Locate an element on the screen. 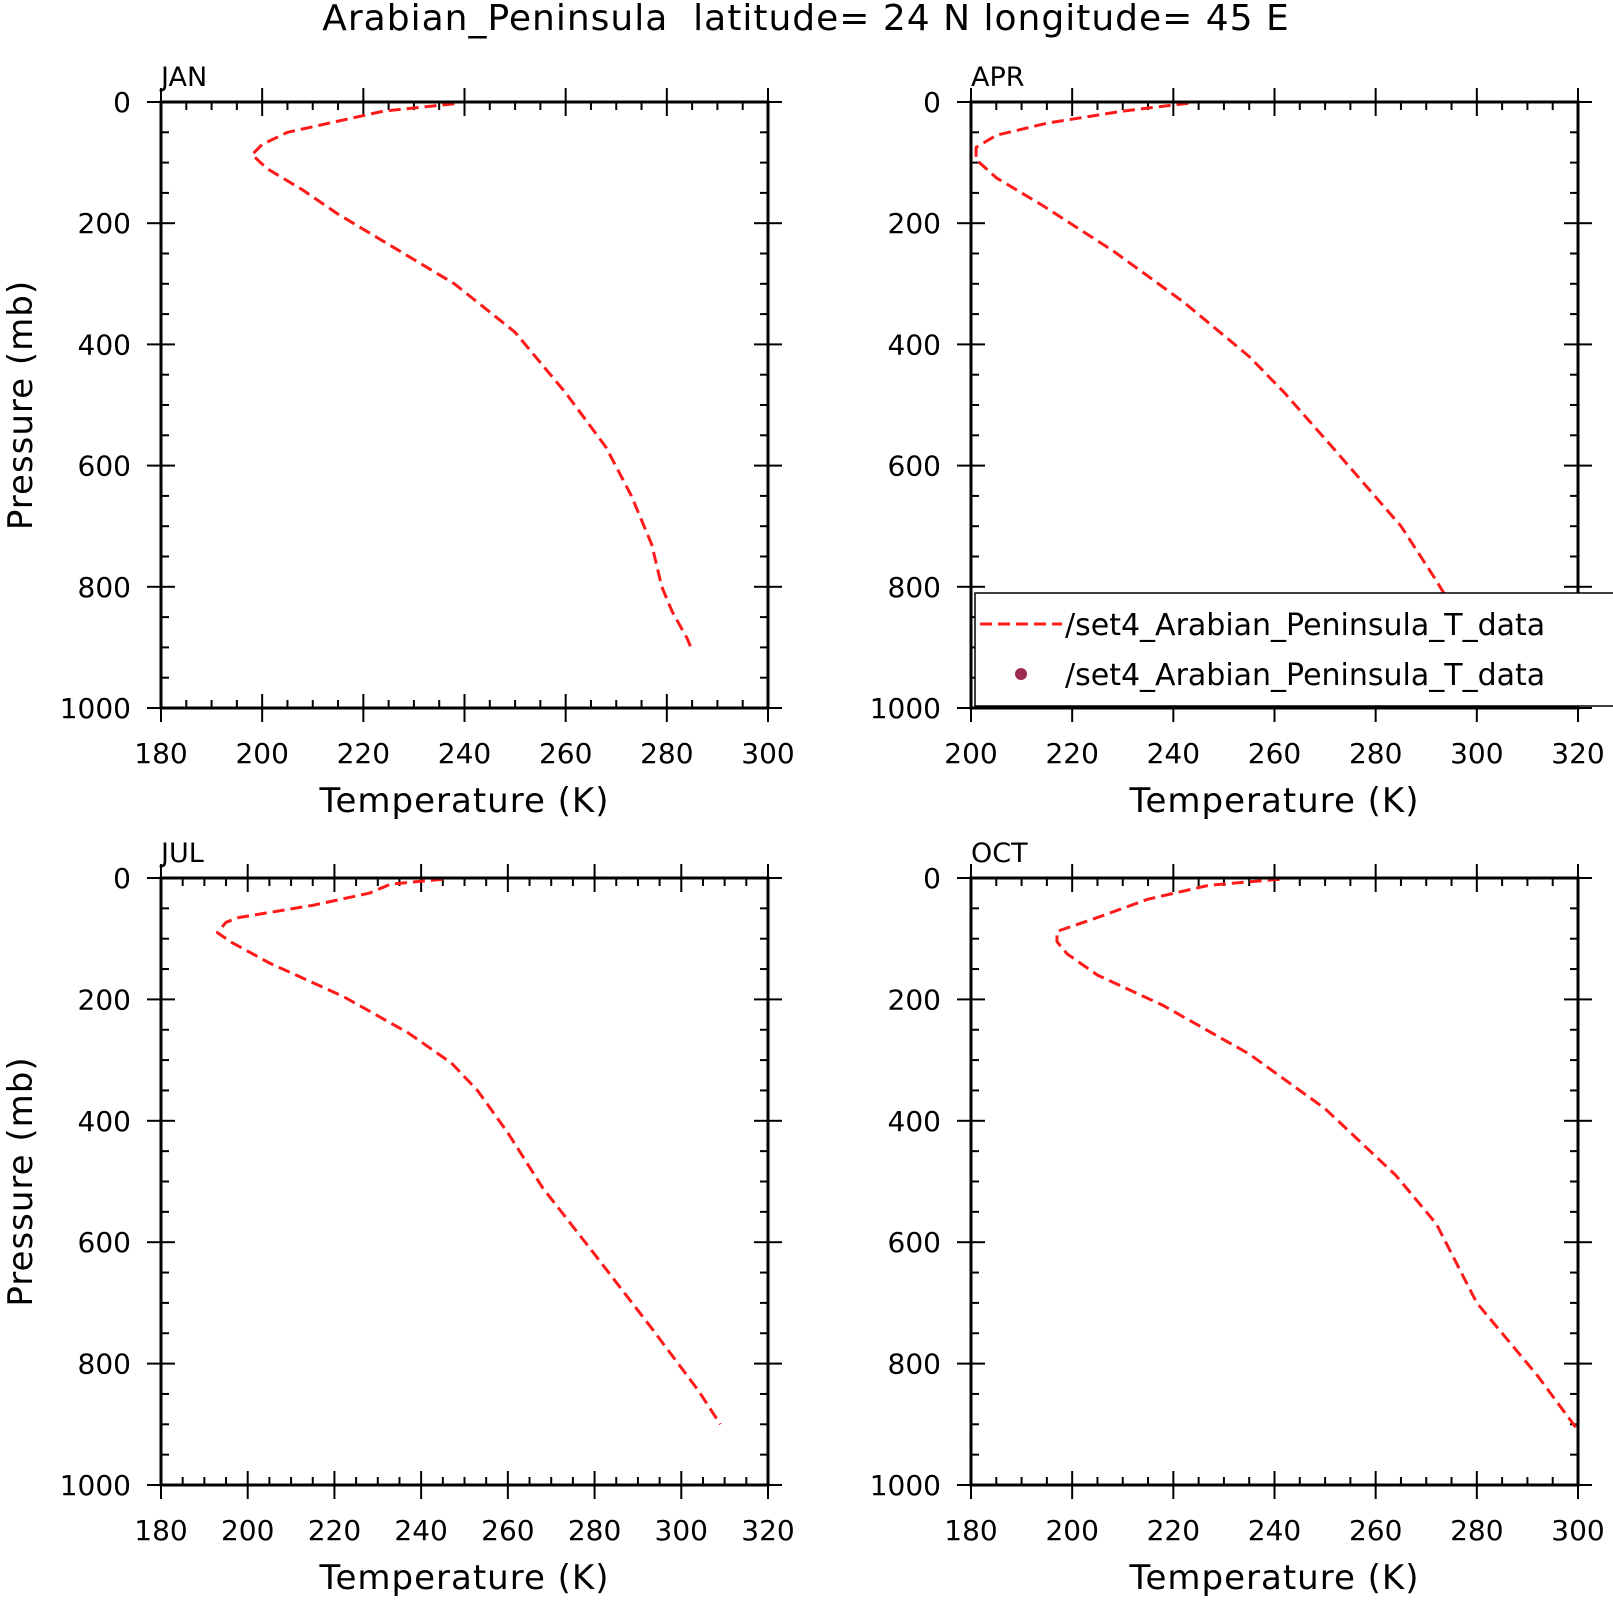 The image size is (1613, 1600). chart-1-series-0-line is located at coordinates (1226, 375).